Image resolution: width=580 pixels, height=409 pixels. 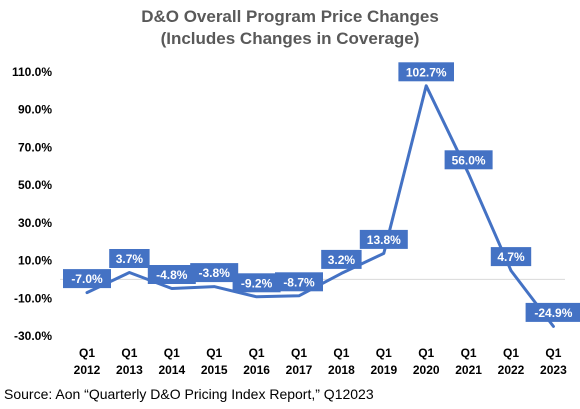 I want to click on y-tick-label: 70.0%, so click(x=35, y=147).